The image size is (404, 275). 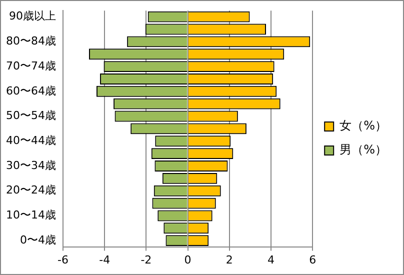 I want to click on y-tick-label: 70〜74歳, so click(x=31, y=65).